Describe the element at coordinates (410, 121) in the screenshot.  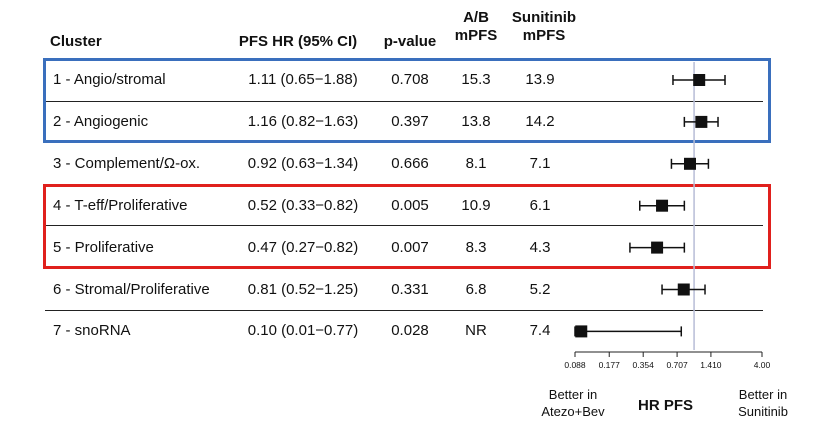
I see `p-value: 0.397` at that location.